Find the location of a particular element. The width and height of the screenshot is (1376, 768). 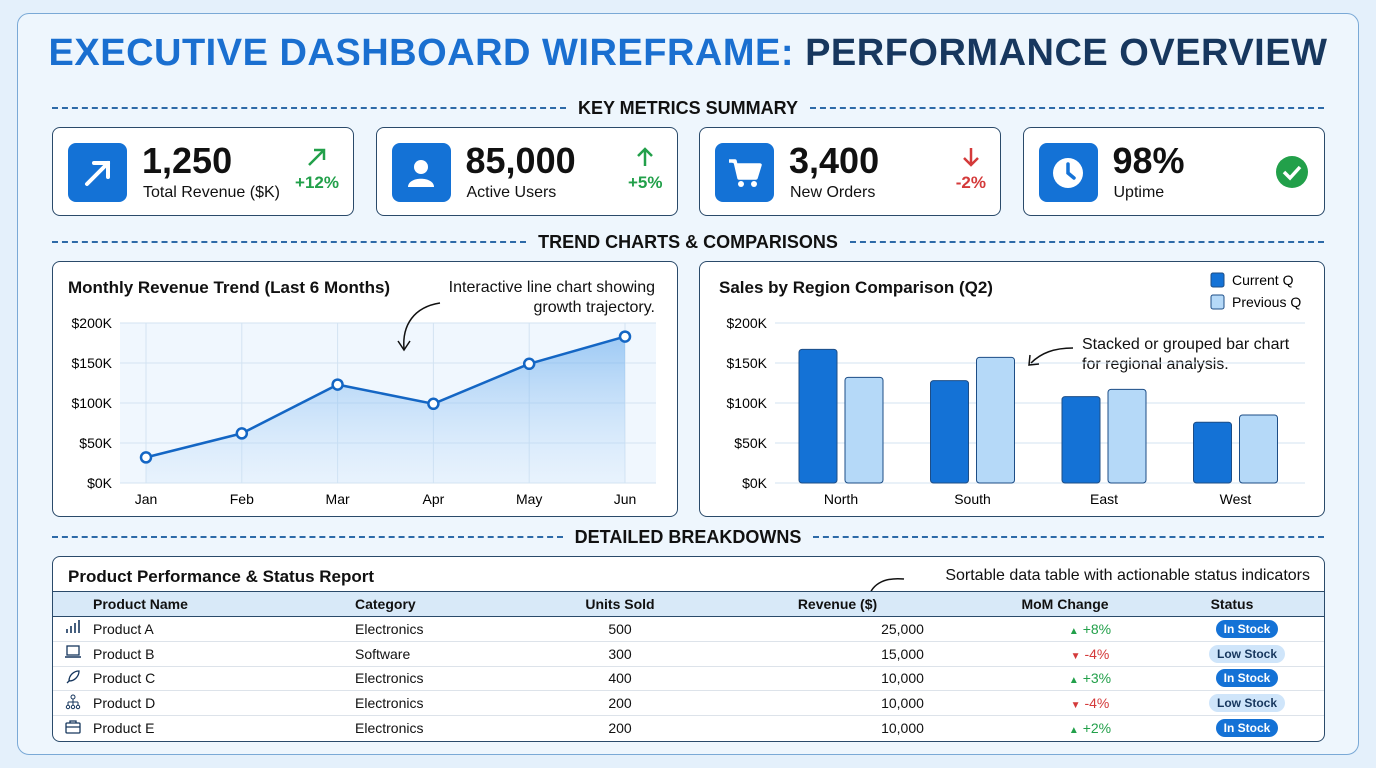

units-sold: 500 is located at coordinates (620, 629).